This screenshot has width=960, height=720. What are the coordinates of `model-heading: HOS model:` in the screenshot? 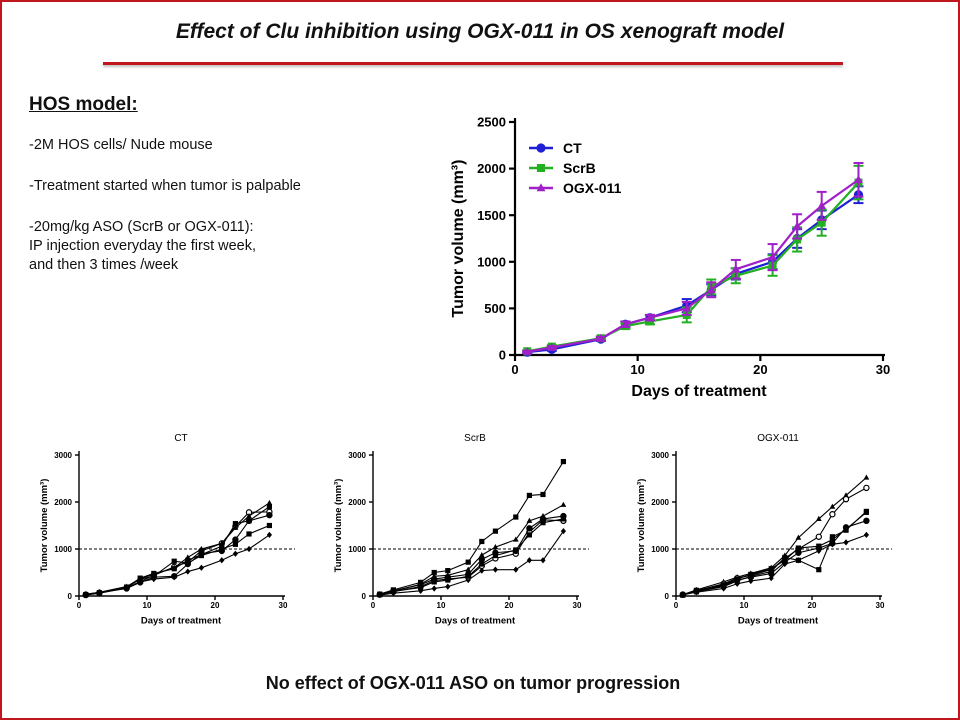 It's located at (83, 104).